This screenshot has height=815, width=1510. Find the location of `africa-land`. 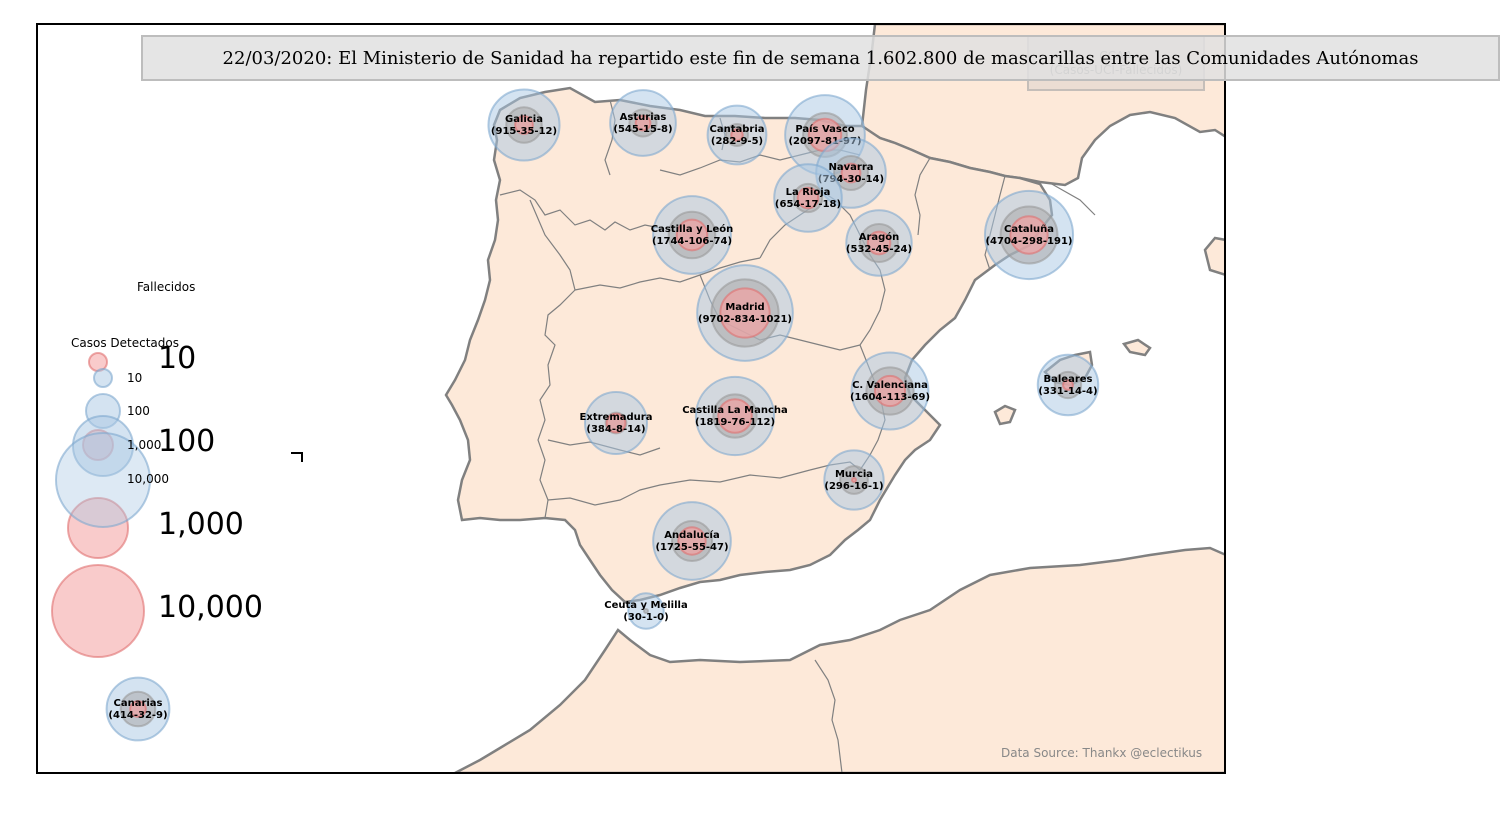

africa-land is located at coordinates (839, 659).